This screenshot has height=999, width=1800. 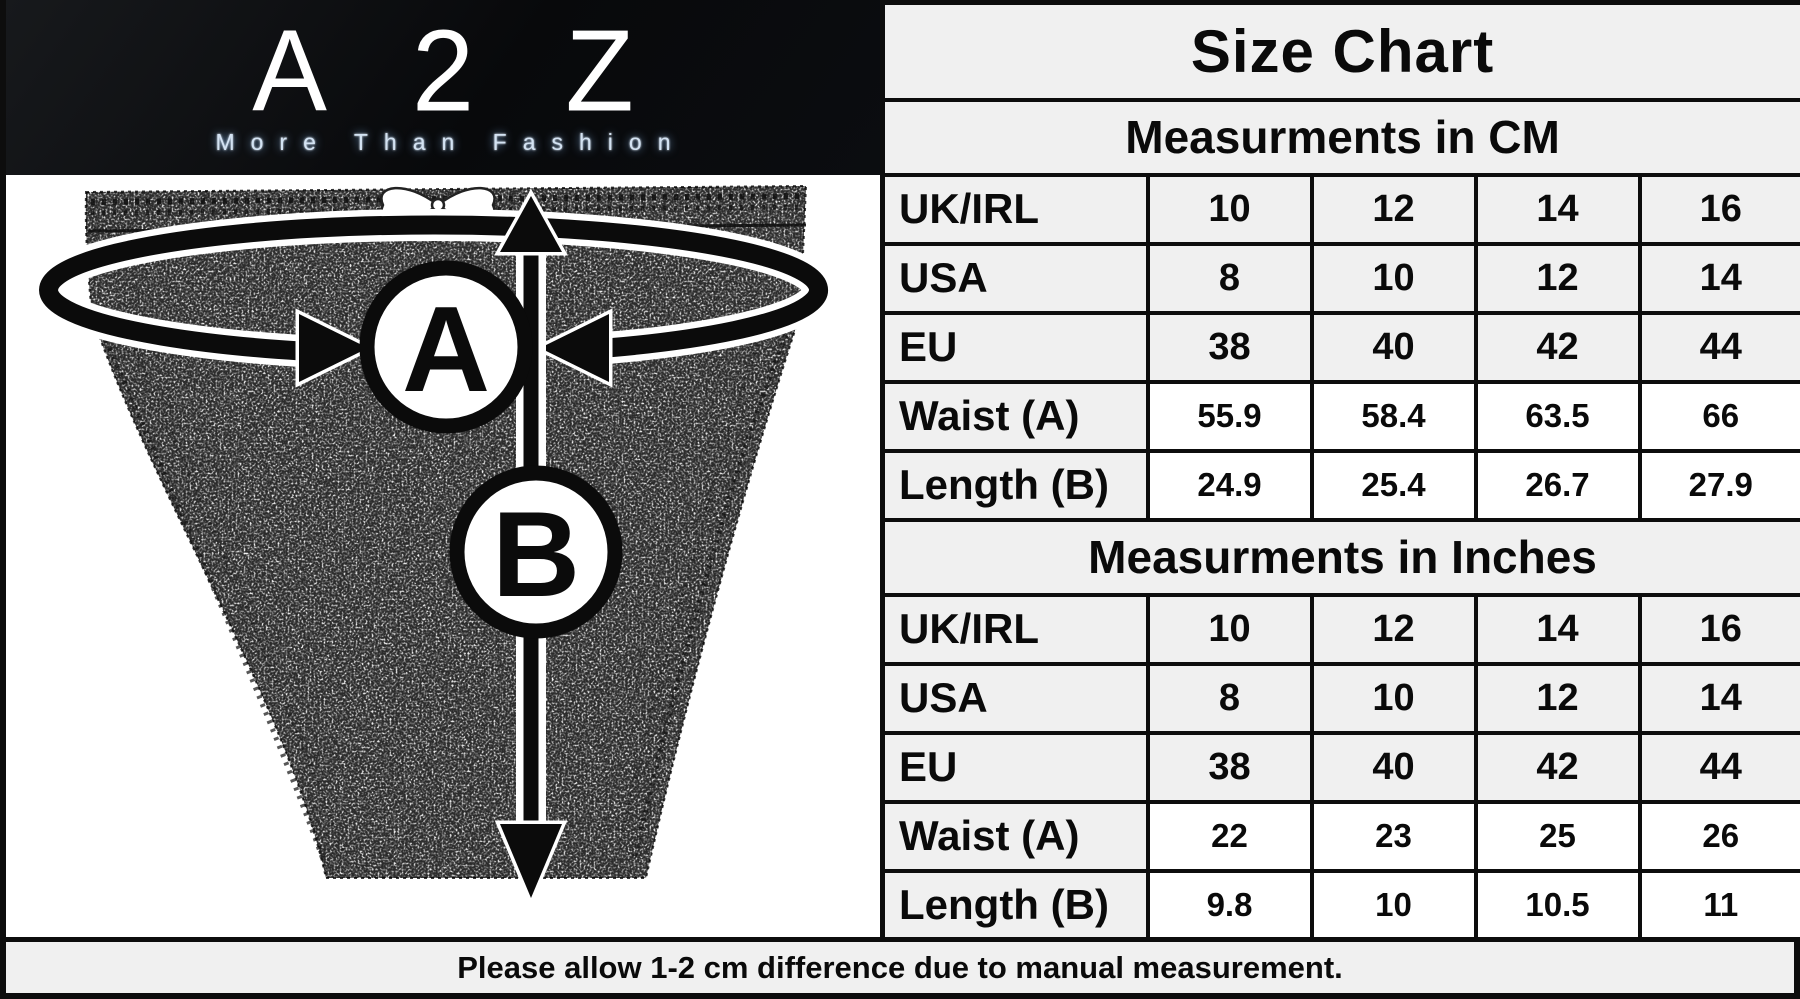 I want to click on length-arrowhead-up-icon, so click(x=531, y=222).